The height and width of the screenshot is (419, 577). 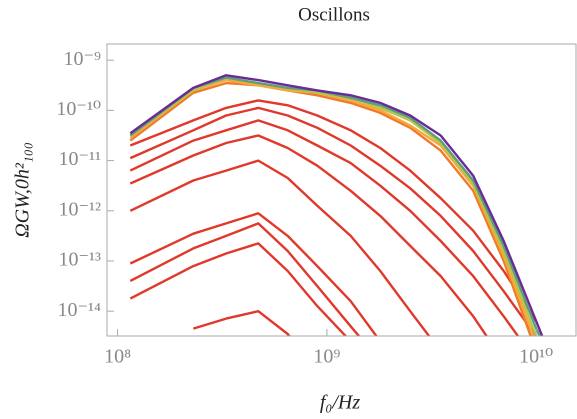 I want to click on x-tick-label: 10⁸, so click(x=117, y=357).